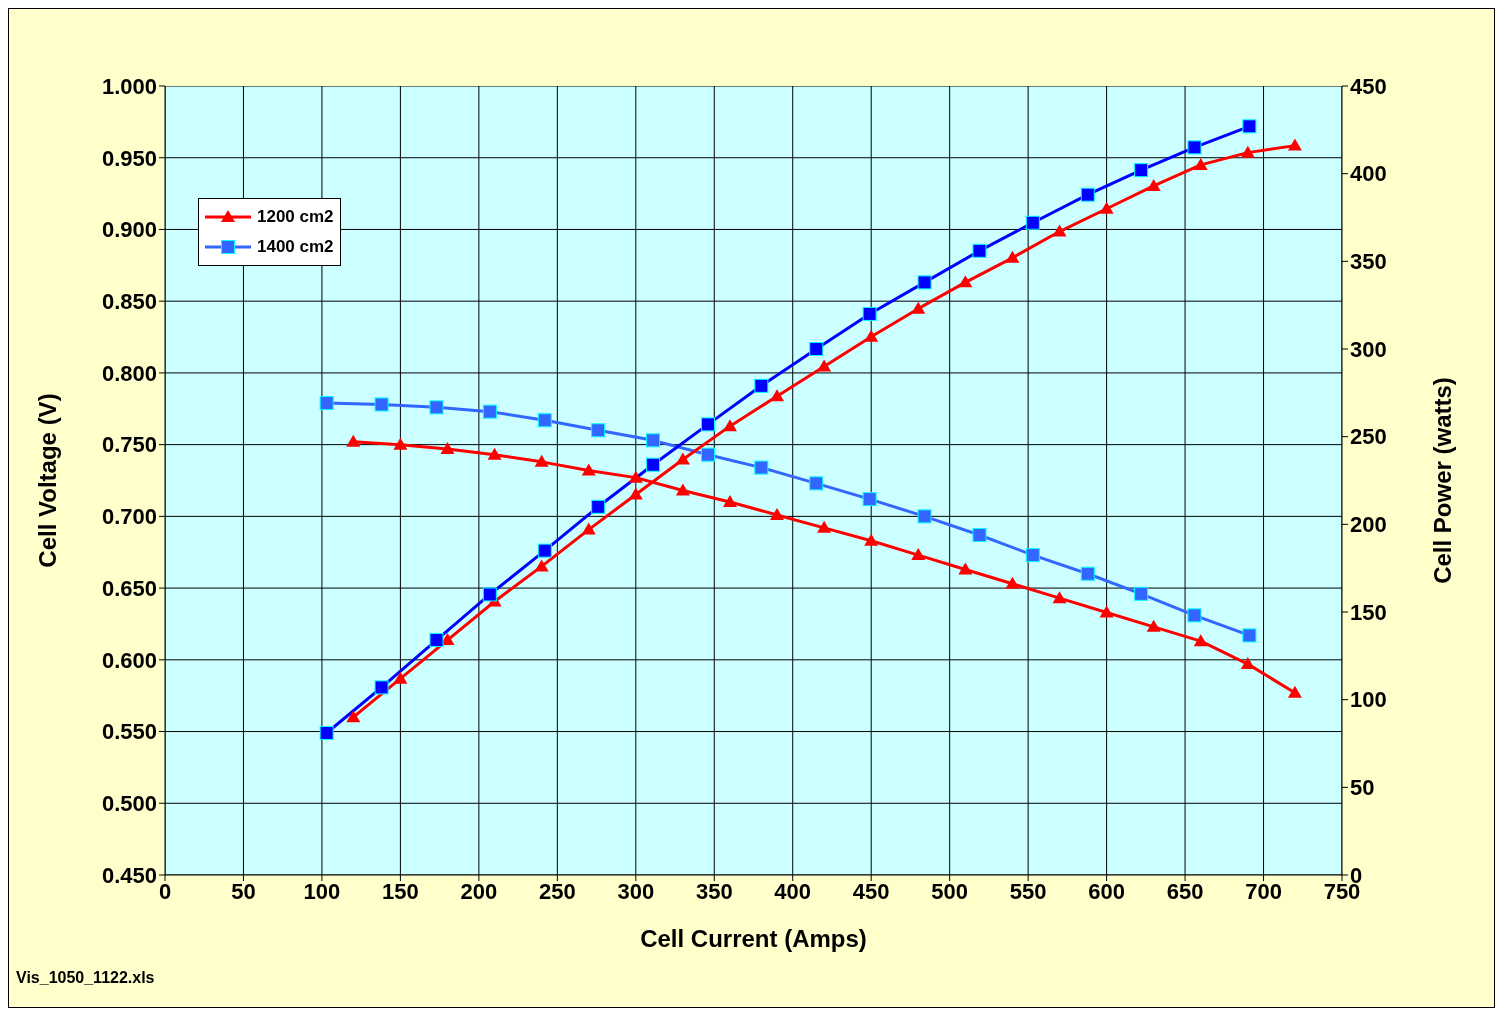 This screenshot has height=1016, width=1503. I want to click on x-tick-label: 50, so click(243, 891).